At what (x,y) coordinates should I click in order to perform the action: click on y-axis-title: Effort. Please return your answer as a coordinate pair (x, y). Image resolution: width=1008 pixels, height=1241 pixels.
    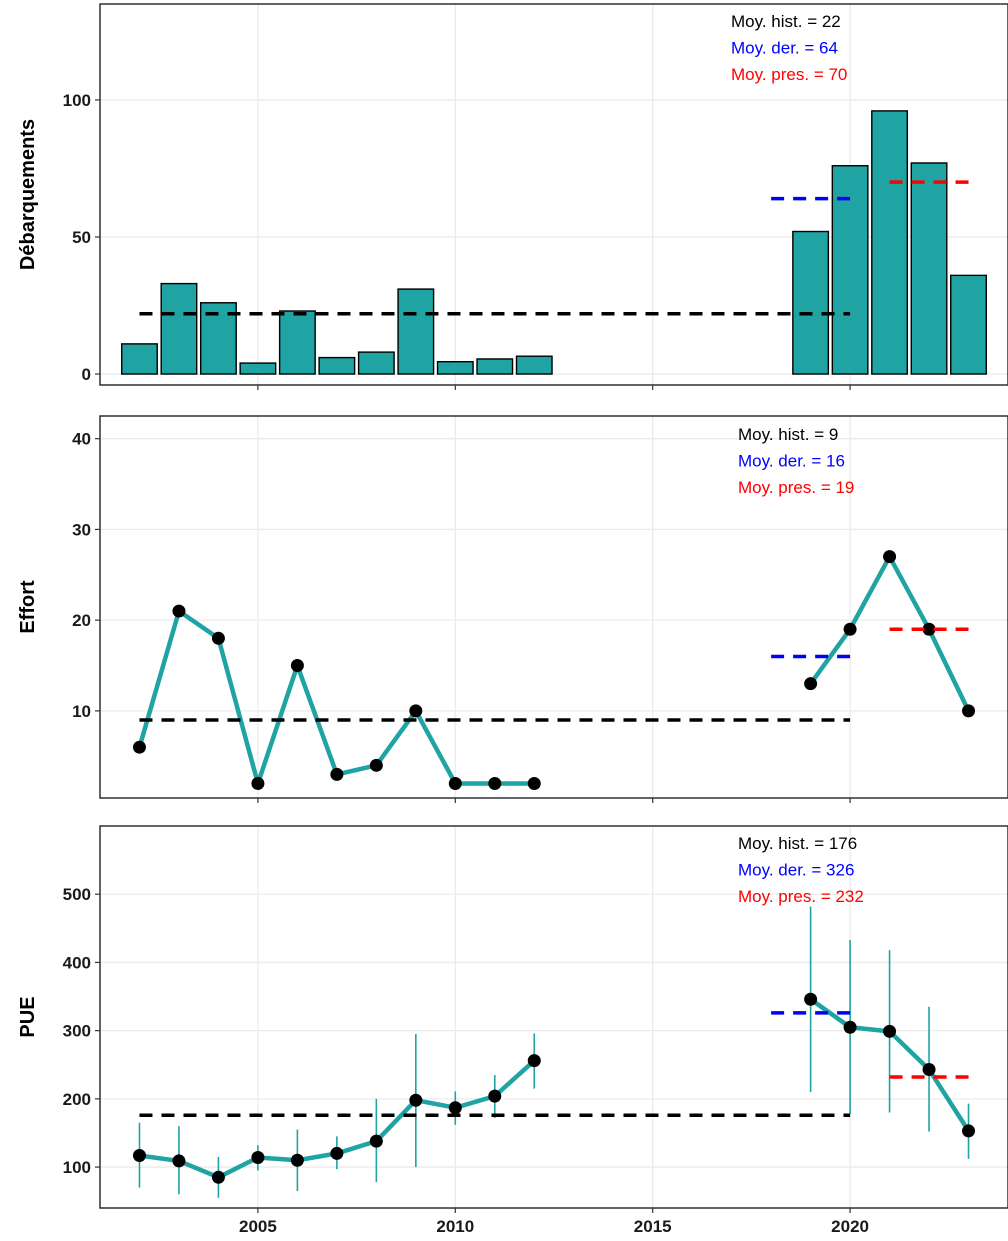
    Looking at the image, I should click on (28, 607).